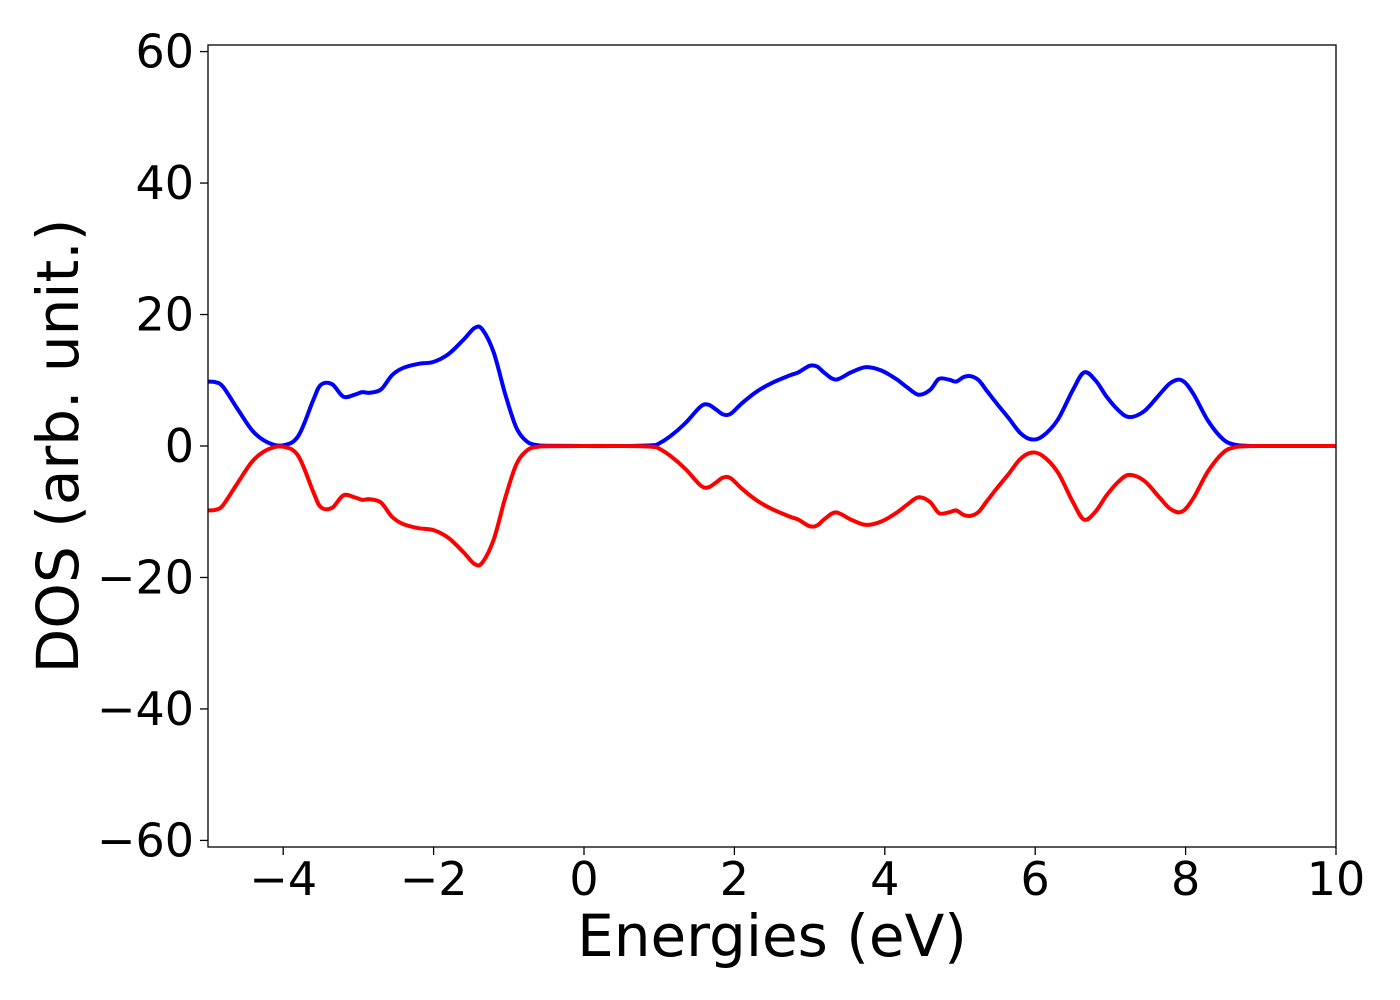 The height and width of the screenshot is (1000, 1400). I want to click on x-tick-label: −2, so click(434, 879).